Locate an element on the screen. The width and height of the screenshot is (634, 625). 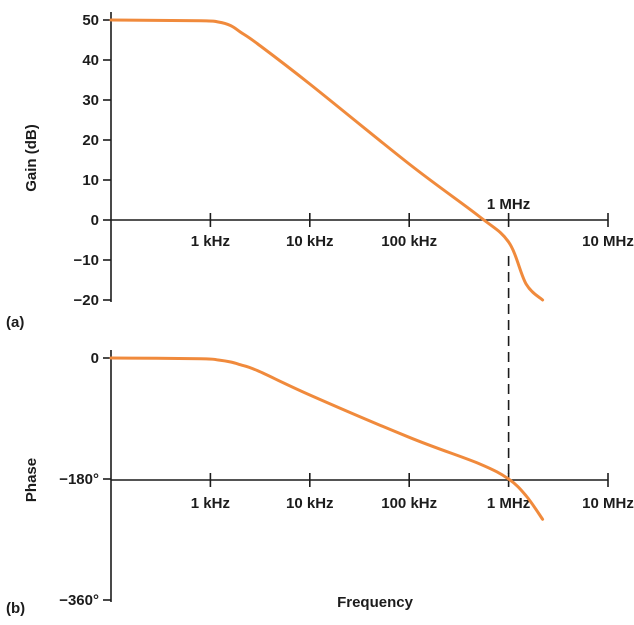
gain-axis-label: Gain (dB) is located at coordinates (31, 158).